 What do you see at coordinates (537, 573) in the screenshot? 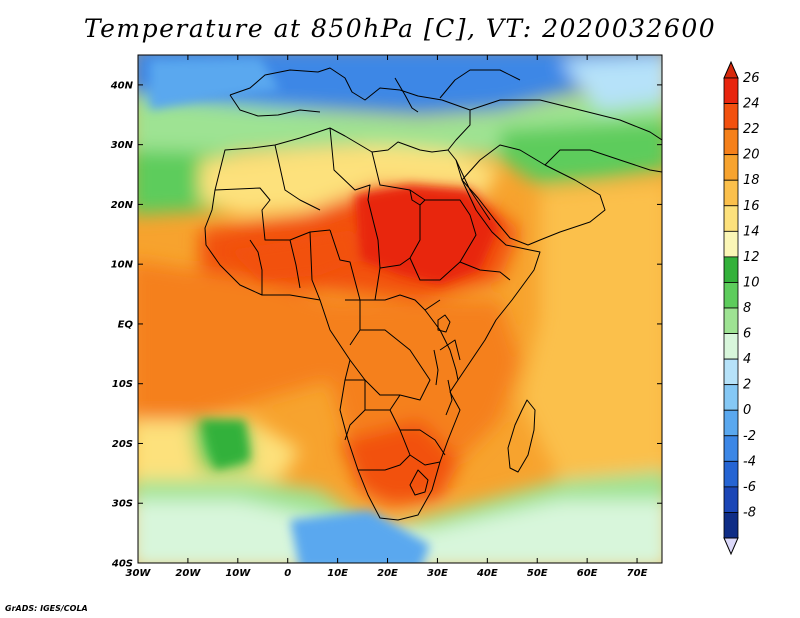
I see `lon-tick-label: 50E` at bounding box center [537, 573].